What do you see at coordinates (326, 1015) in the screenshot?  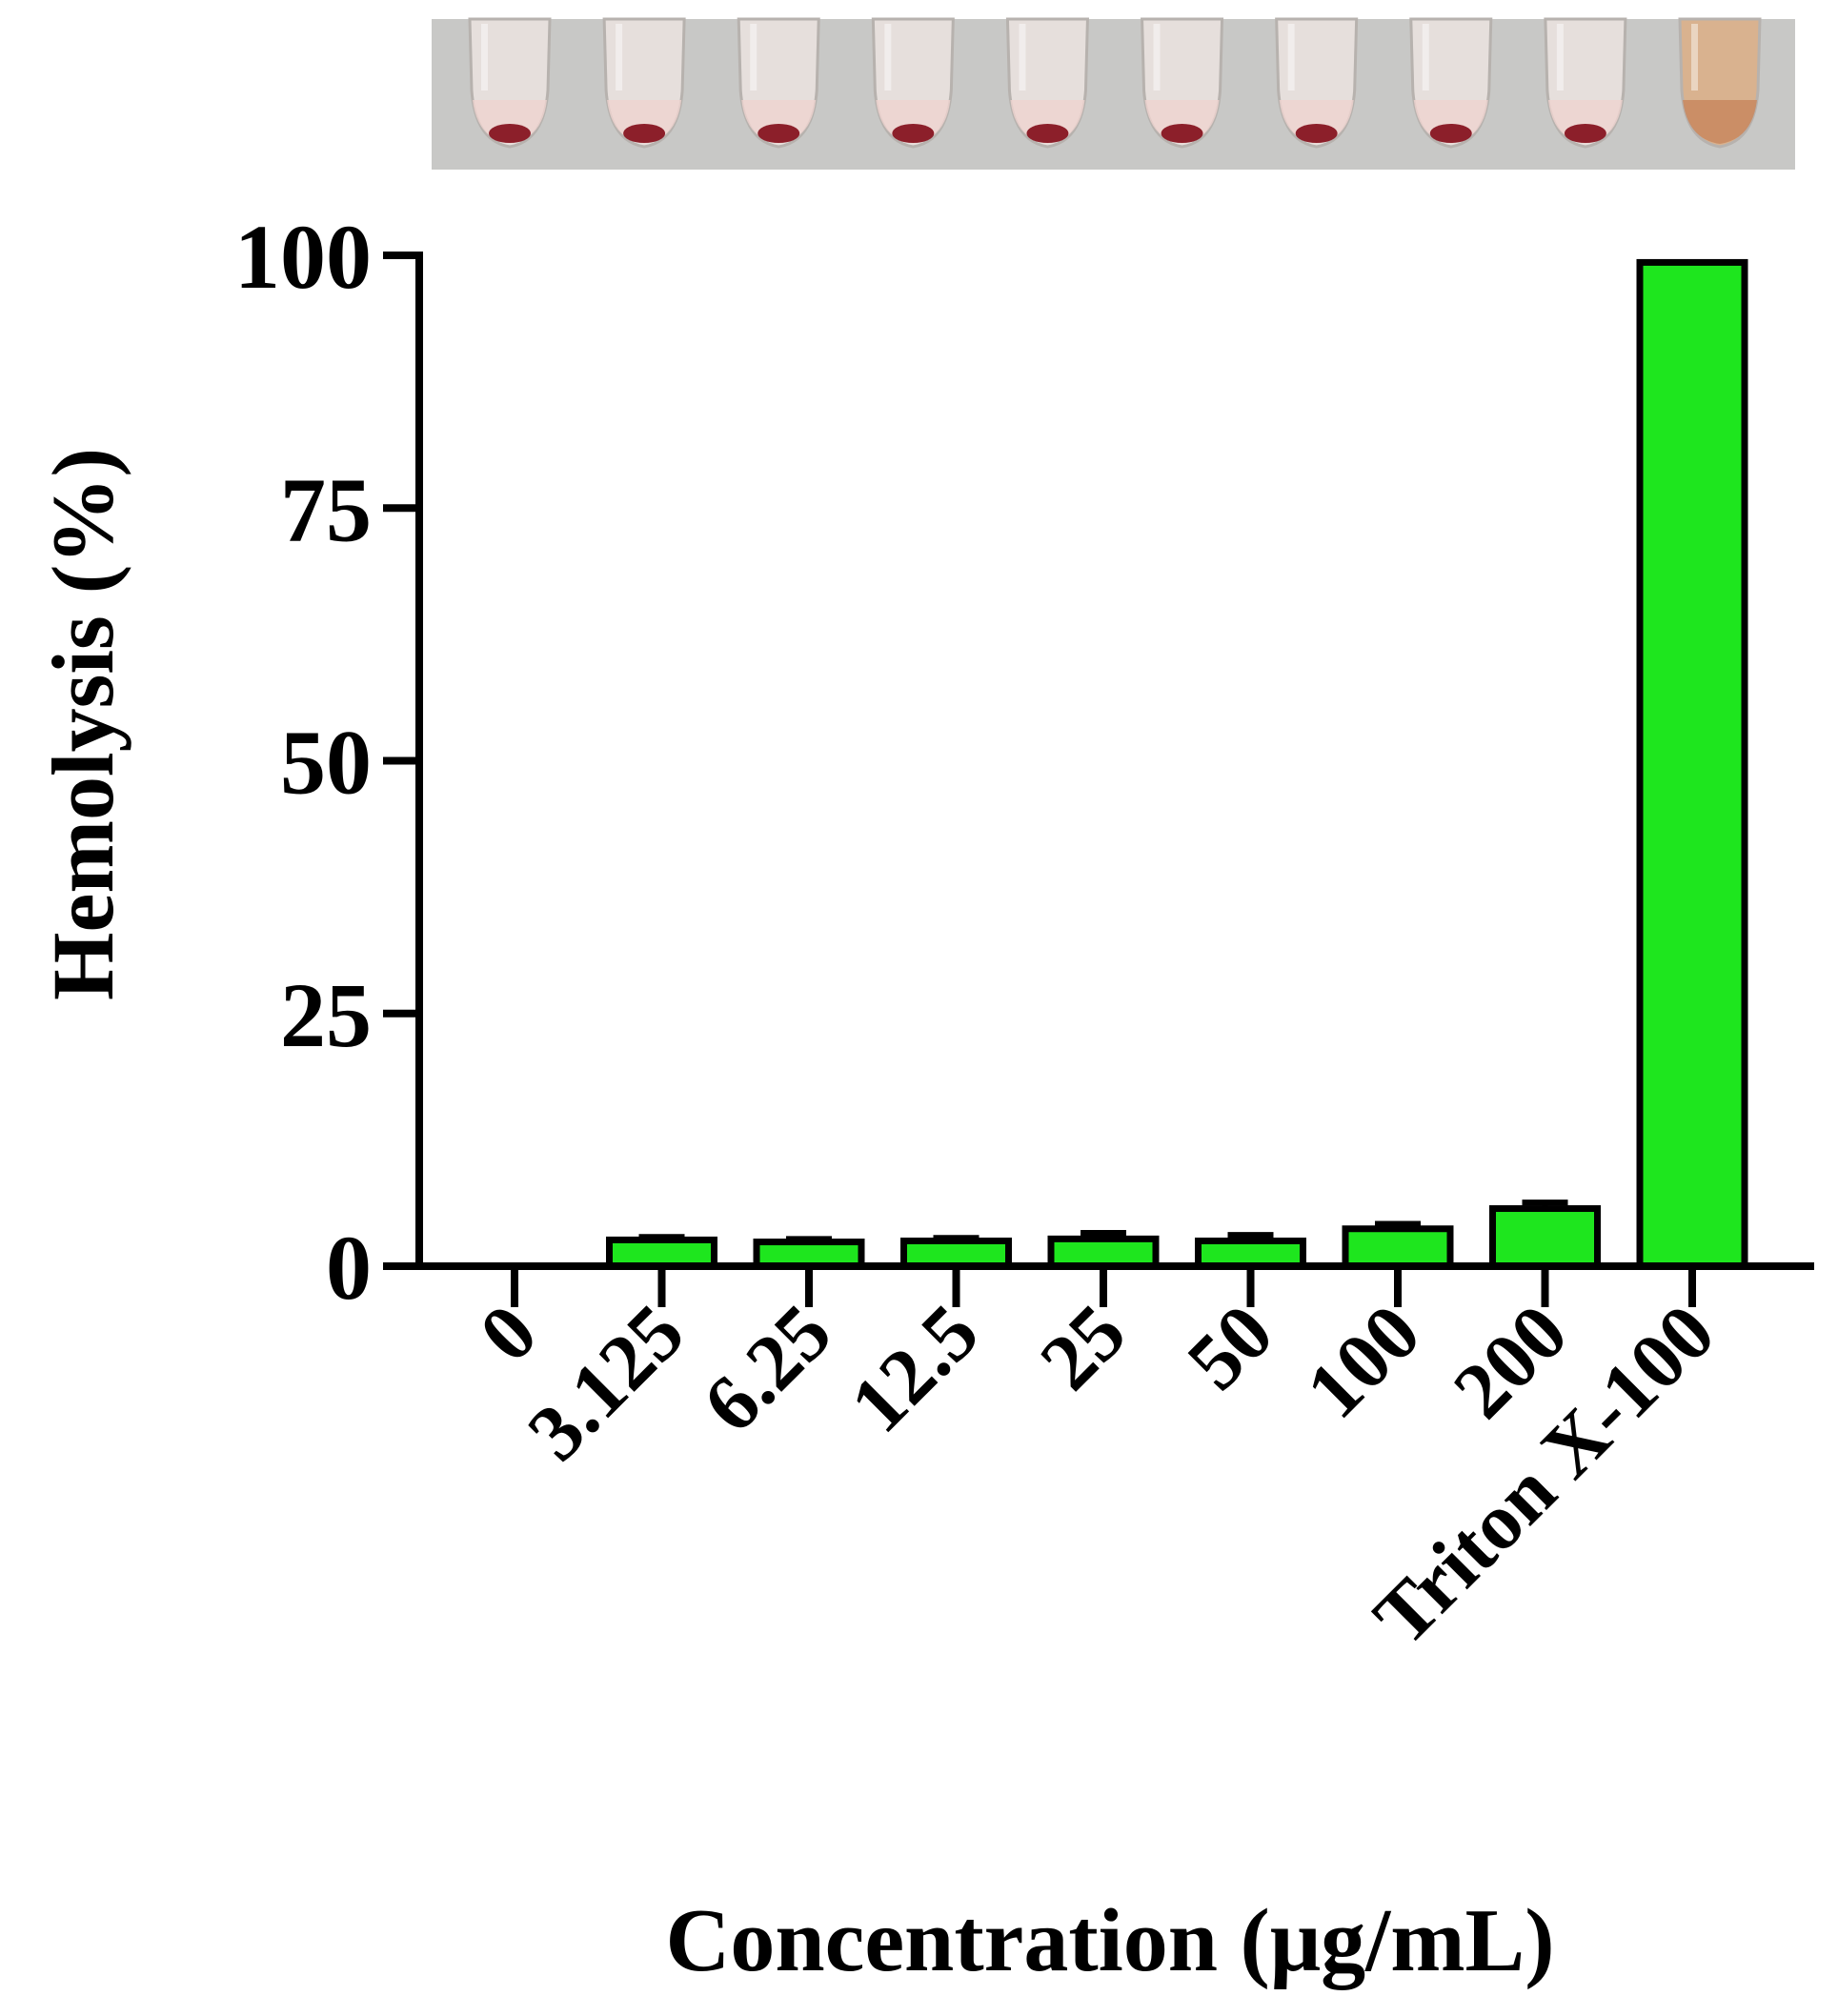 I see `y-tick-label-25: 25` at bounding box center [326, 1015].